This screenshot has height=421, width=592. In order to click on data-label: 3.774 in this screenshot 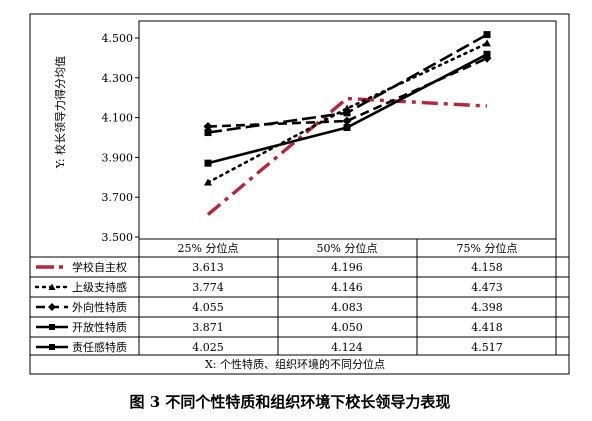, I will do `click(208, 287)`.